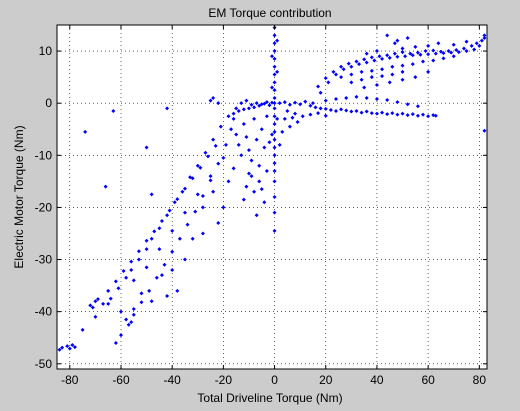 This screenshot has height=411, width=520. What do you see at coordinates (269, 13) in the screenshot?
I see `chart-title: EM Torque contribution` at bounding box center [269, 13].